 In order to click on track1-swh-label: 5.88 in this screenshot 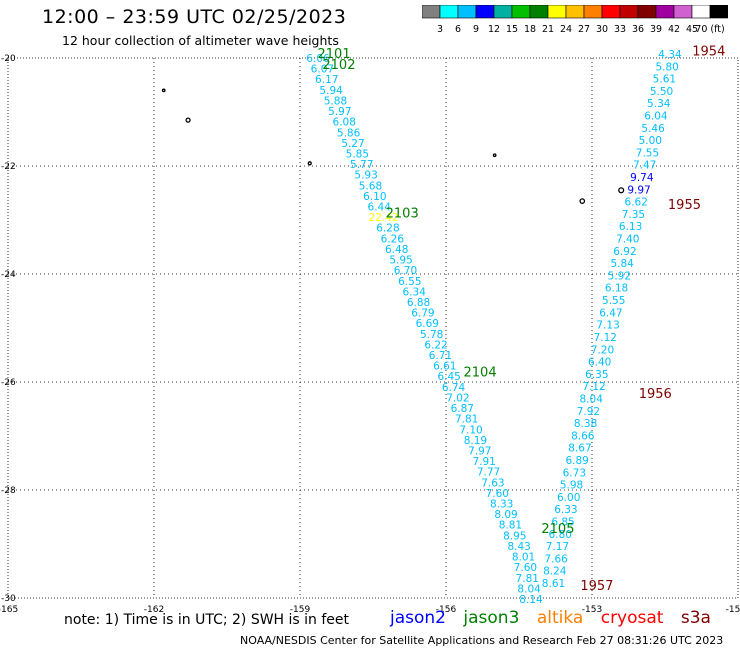, I will do `click(335, 101)`.